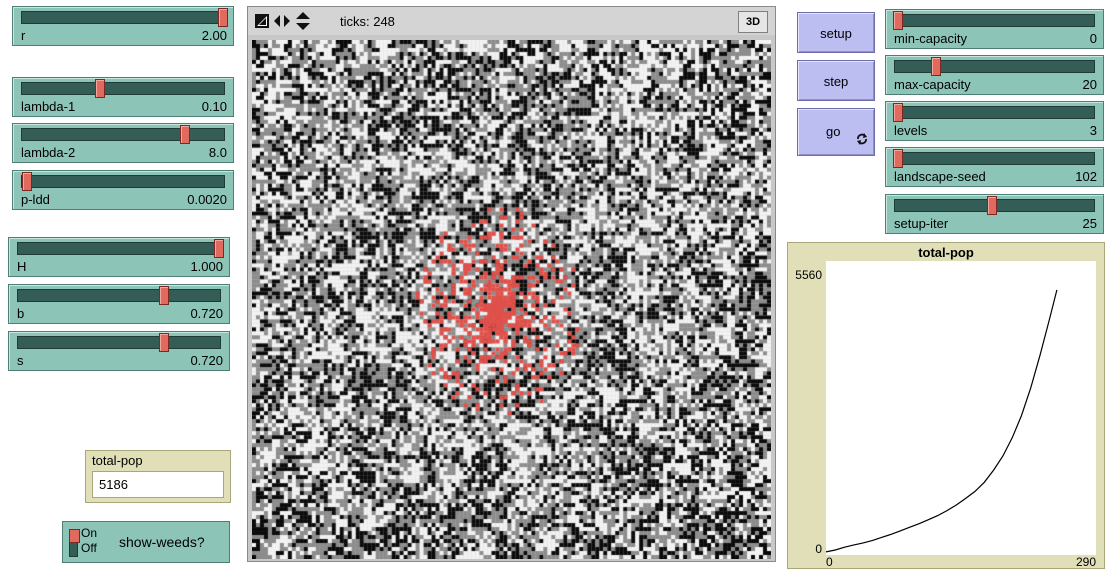 The height and width of the screenshot is (571, 1107). Describe the element at coordinates (940, 176) in the screenshot. I see `slider-label: landscape-seed` at that location.